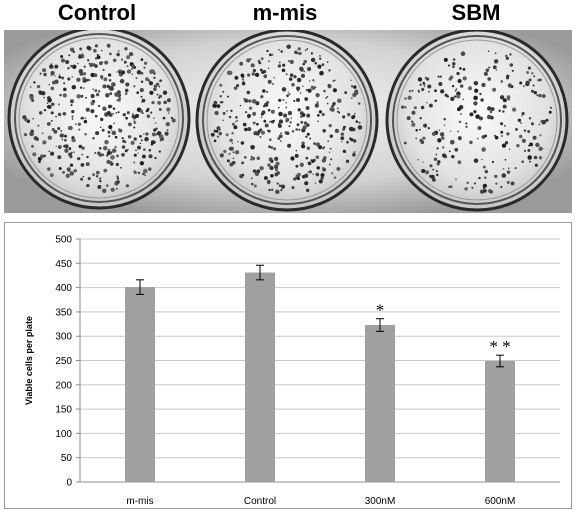  I want to click on y-axis-label: Viable cells per plate, so click(29, 360).